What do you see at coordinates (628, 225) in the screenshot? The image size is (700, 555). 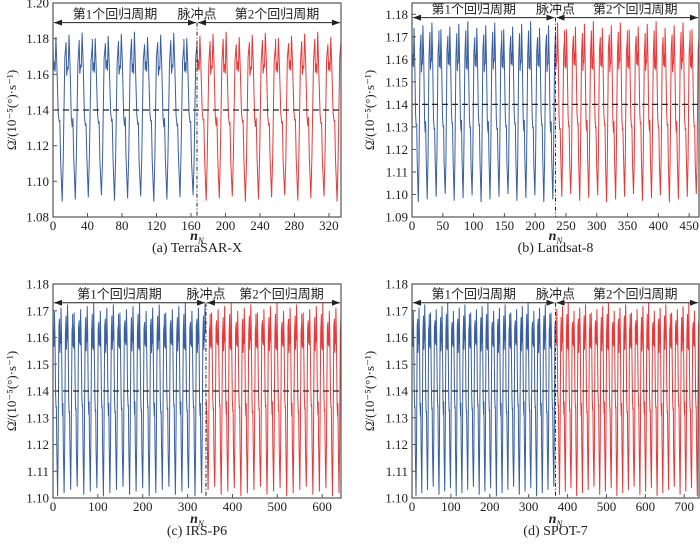 I see `x-tick-label: 350` at bounding box center [628, 225].